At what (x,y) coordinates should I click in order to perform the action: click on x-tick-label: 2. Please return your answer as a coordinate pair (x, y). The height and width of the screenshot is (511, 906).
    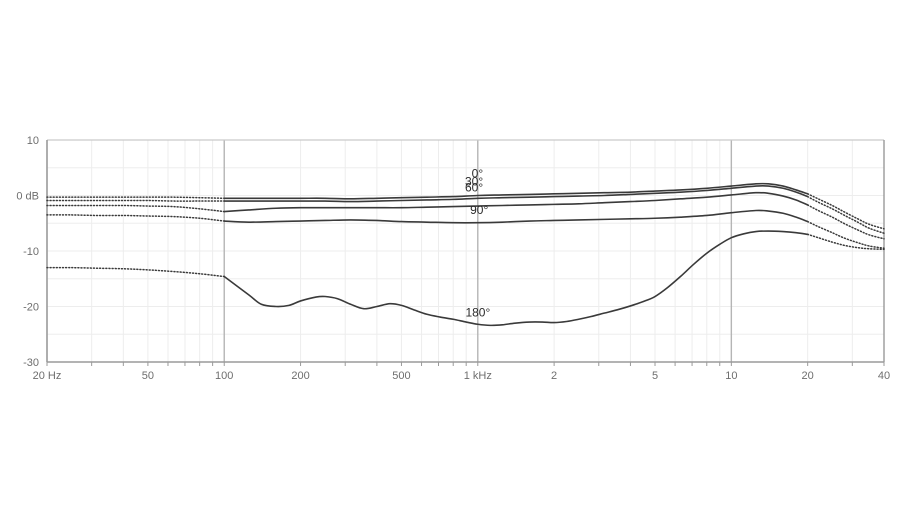
    Looking at the image, I should click on (554, 376).